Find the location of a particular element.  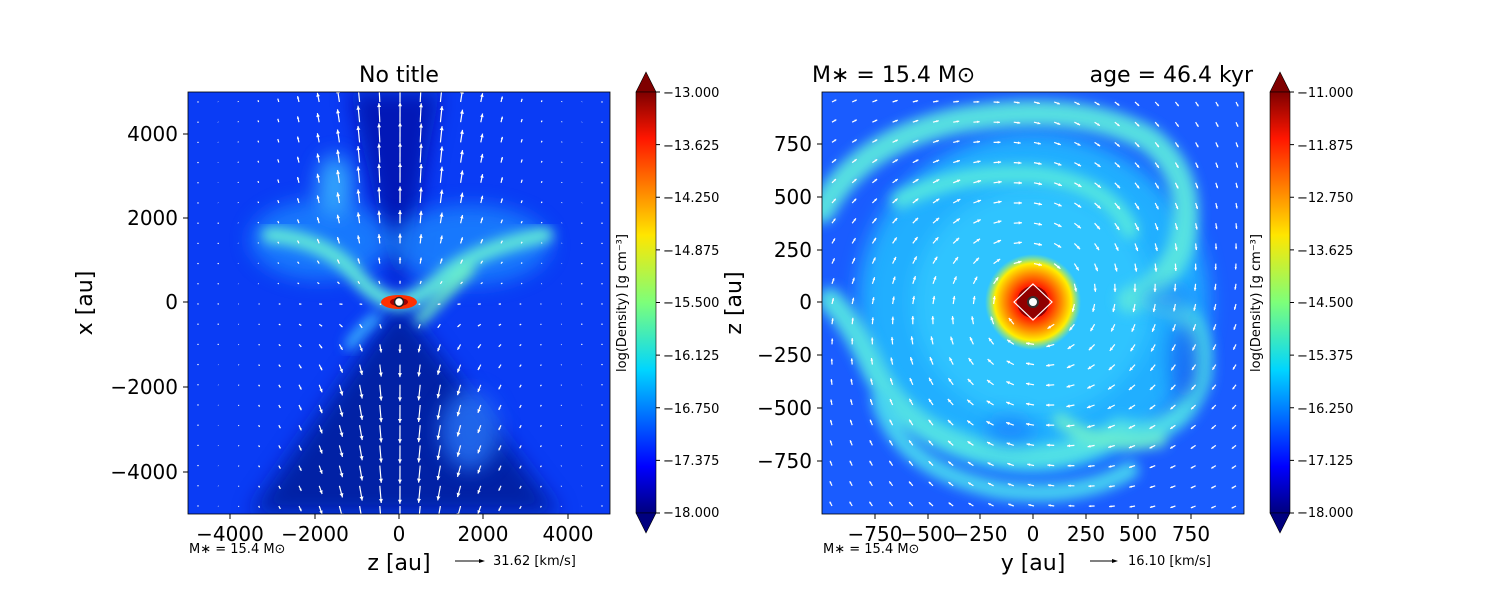

colorbar-1-tick: −15.500 is located at coordinates (691, 303).